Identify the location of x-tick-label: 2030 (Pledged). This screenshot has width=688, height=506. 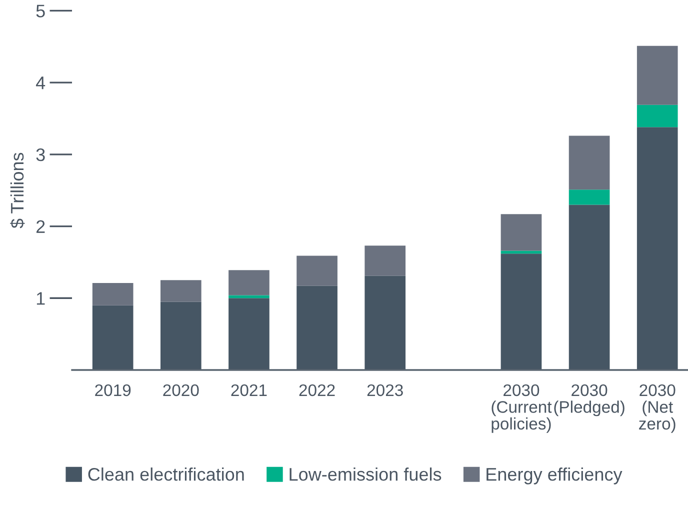
(589, 400).